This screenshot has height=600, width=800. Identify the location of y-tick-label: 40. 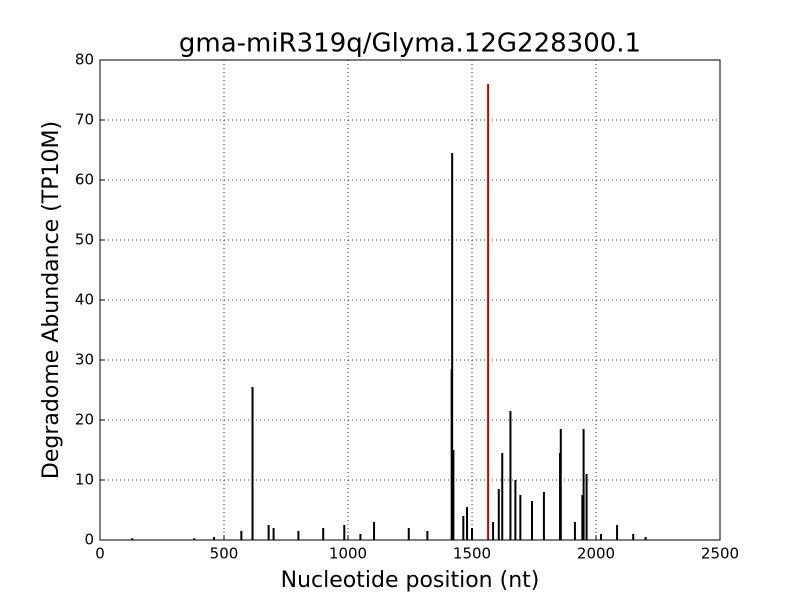
(84, 300).